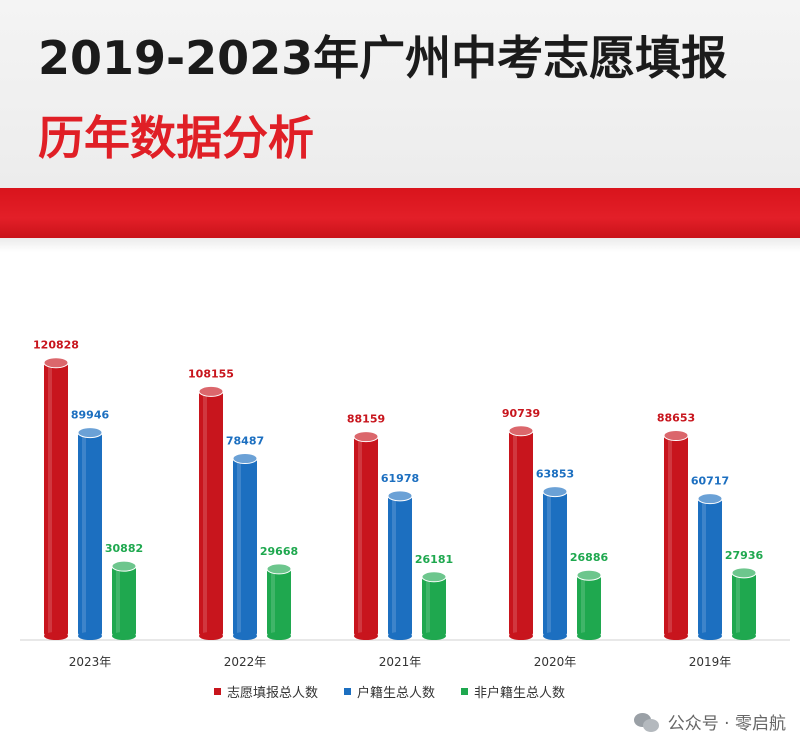  Describe the element at coordinates (646, 722) in the screenshot. I see `wechat-icon` at that location.